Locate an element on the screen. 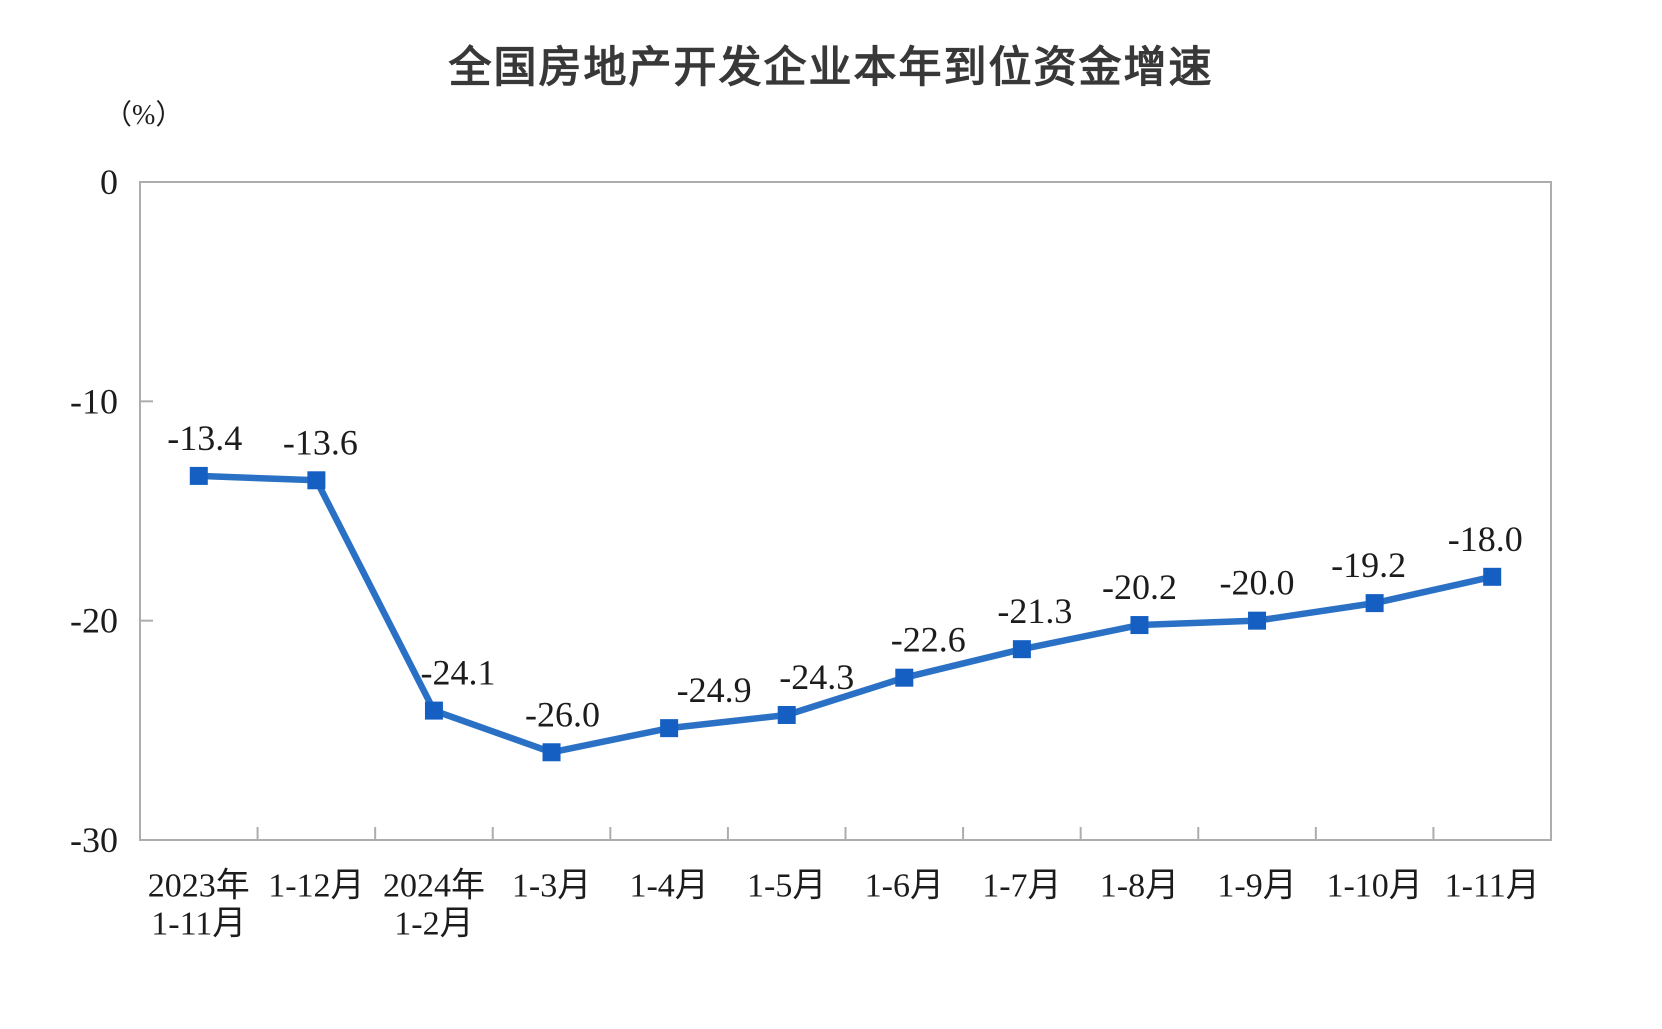 The image size is (1662, 1029). x-tick-label: 2023年 1-11月 is located at coordinates (199, 905).